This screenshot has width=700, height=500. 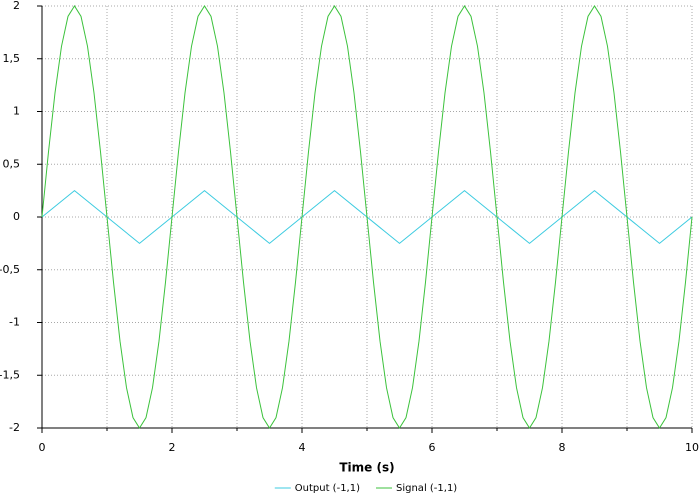 What do you see at coordinates (172, 447) in the screenshot?
I see `x-tick-label: 2` at bounding box center [172, 447].